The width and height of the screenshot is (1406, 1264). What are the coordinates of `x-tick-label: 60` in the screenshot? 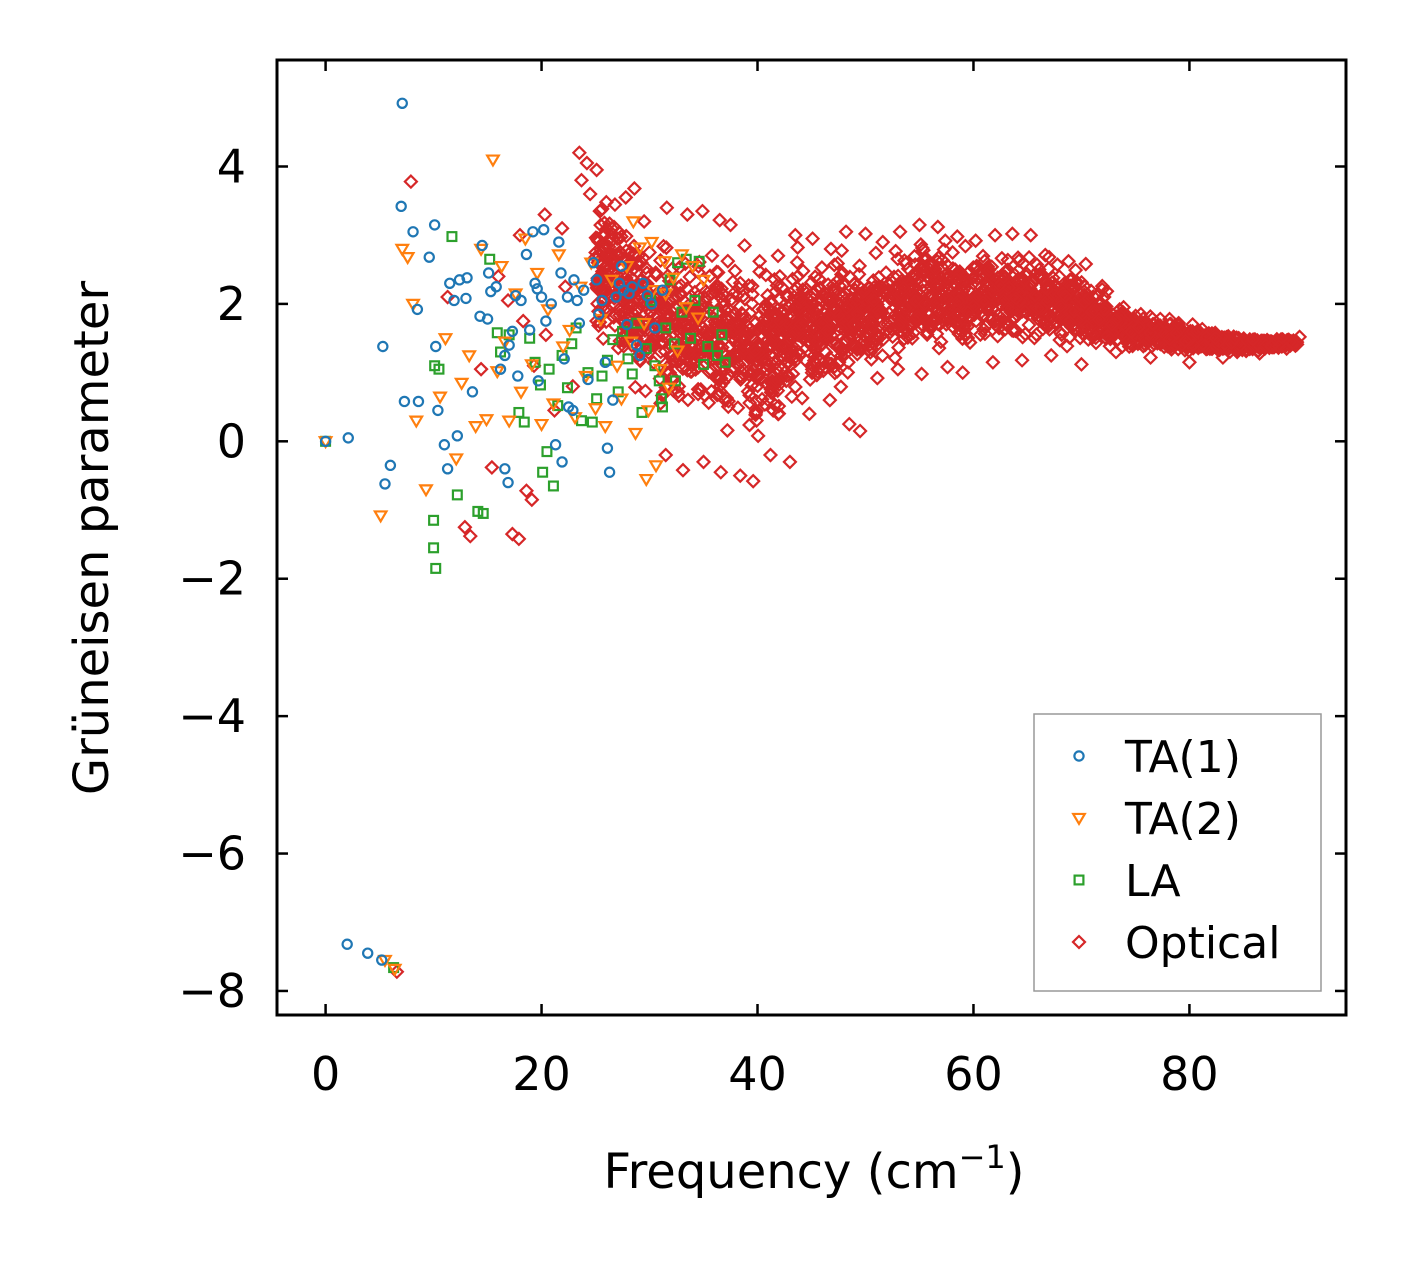 It's located at (973, 1074).